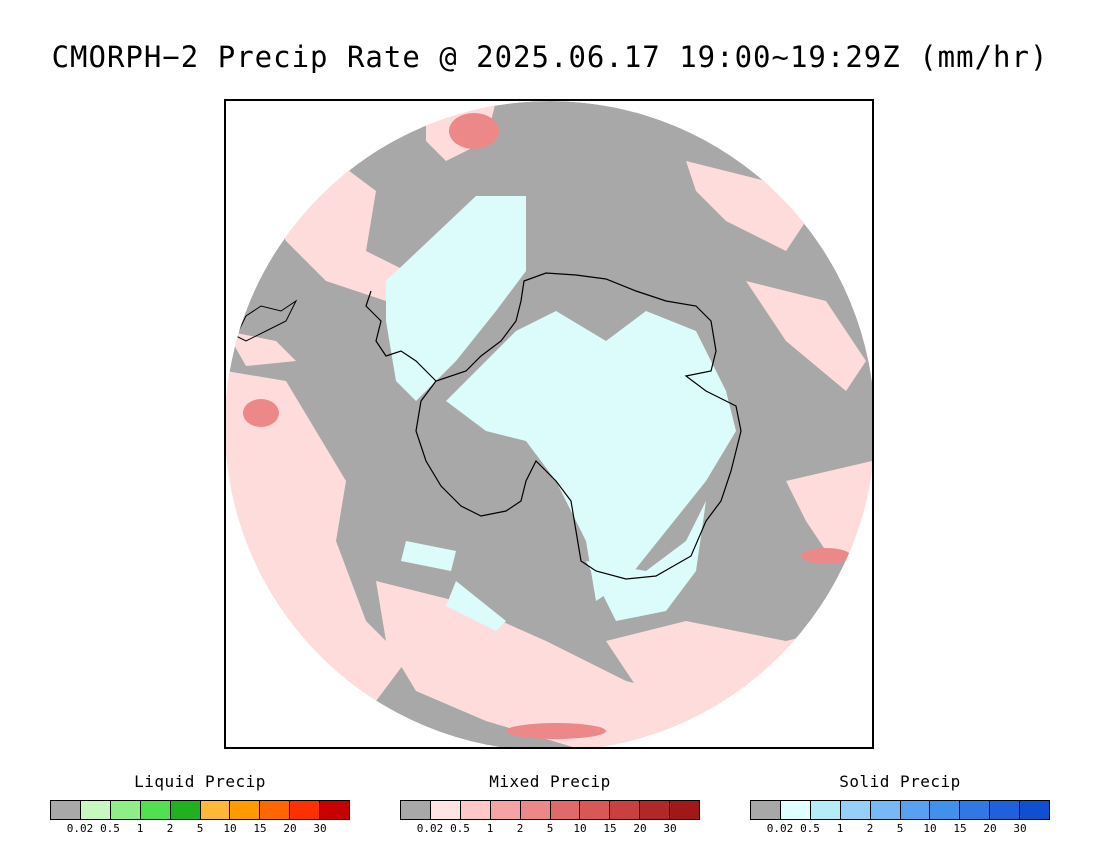  Describe the element at coordinates (550, 781) in the screenshot. I see `legend-title: Mixed Precip` at that location.